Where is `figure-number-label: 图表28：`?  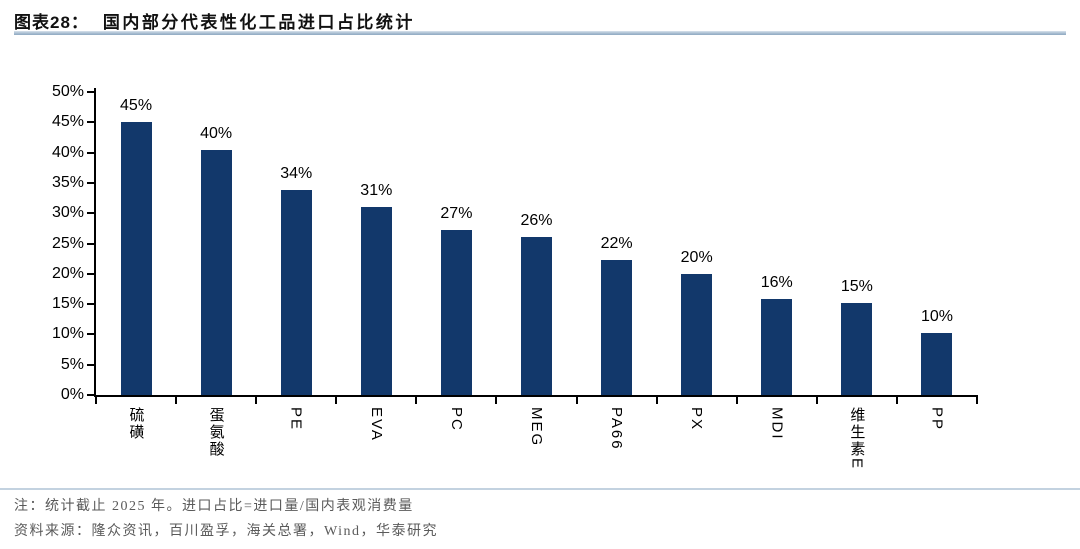
figure-number-label: 图表28： is located at coordinates (51, 22).